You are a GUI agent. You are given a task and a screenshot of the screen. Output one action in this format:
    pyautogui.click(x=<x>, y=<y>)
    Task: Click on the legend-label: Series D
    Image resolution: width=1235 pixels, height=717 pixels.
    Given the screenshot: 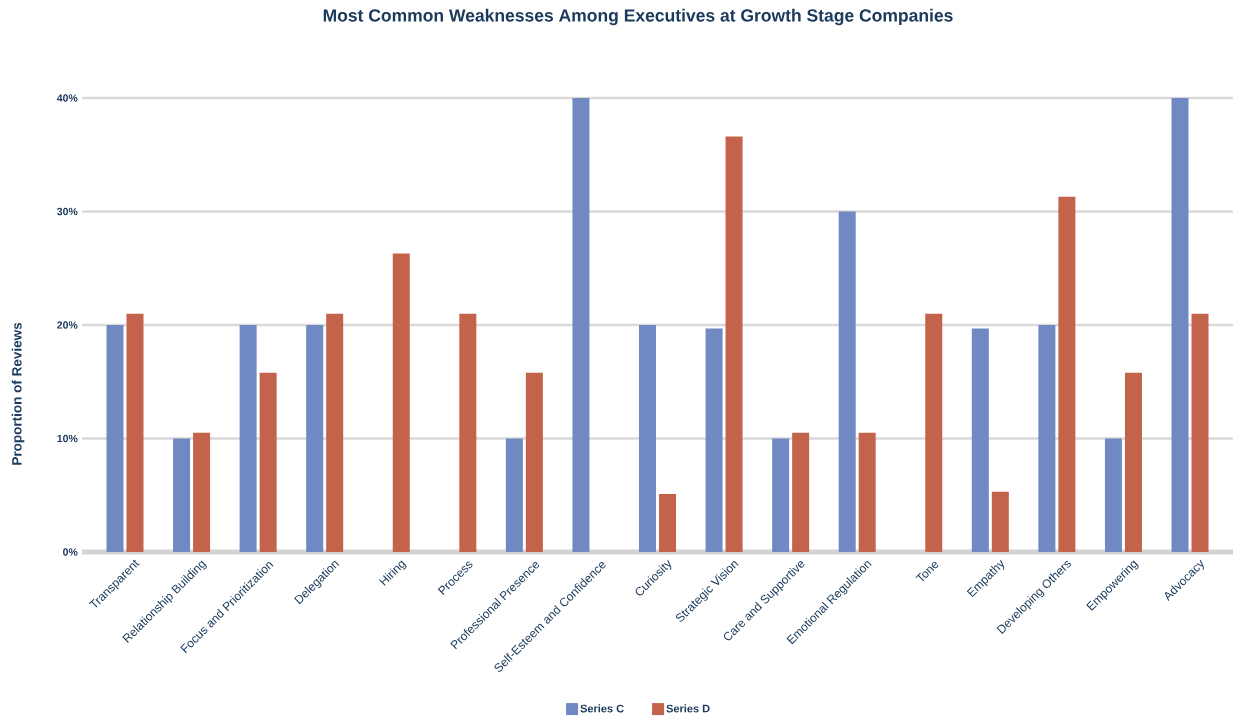 What is the action you would take?
    pyautogui.click(x=688, y=708)
    